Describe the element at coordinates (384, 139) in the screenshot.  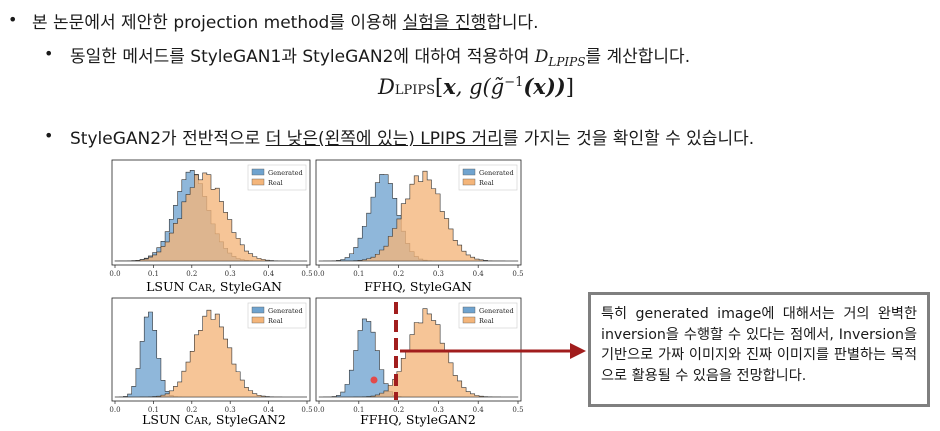
I see `bullet-3-underlined: 더 낮은(왼쪽에 있는) LPIPS 거리` at that location.